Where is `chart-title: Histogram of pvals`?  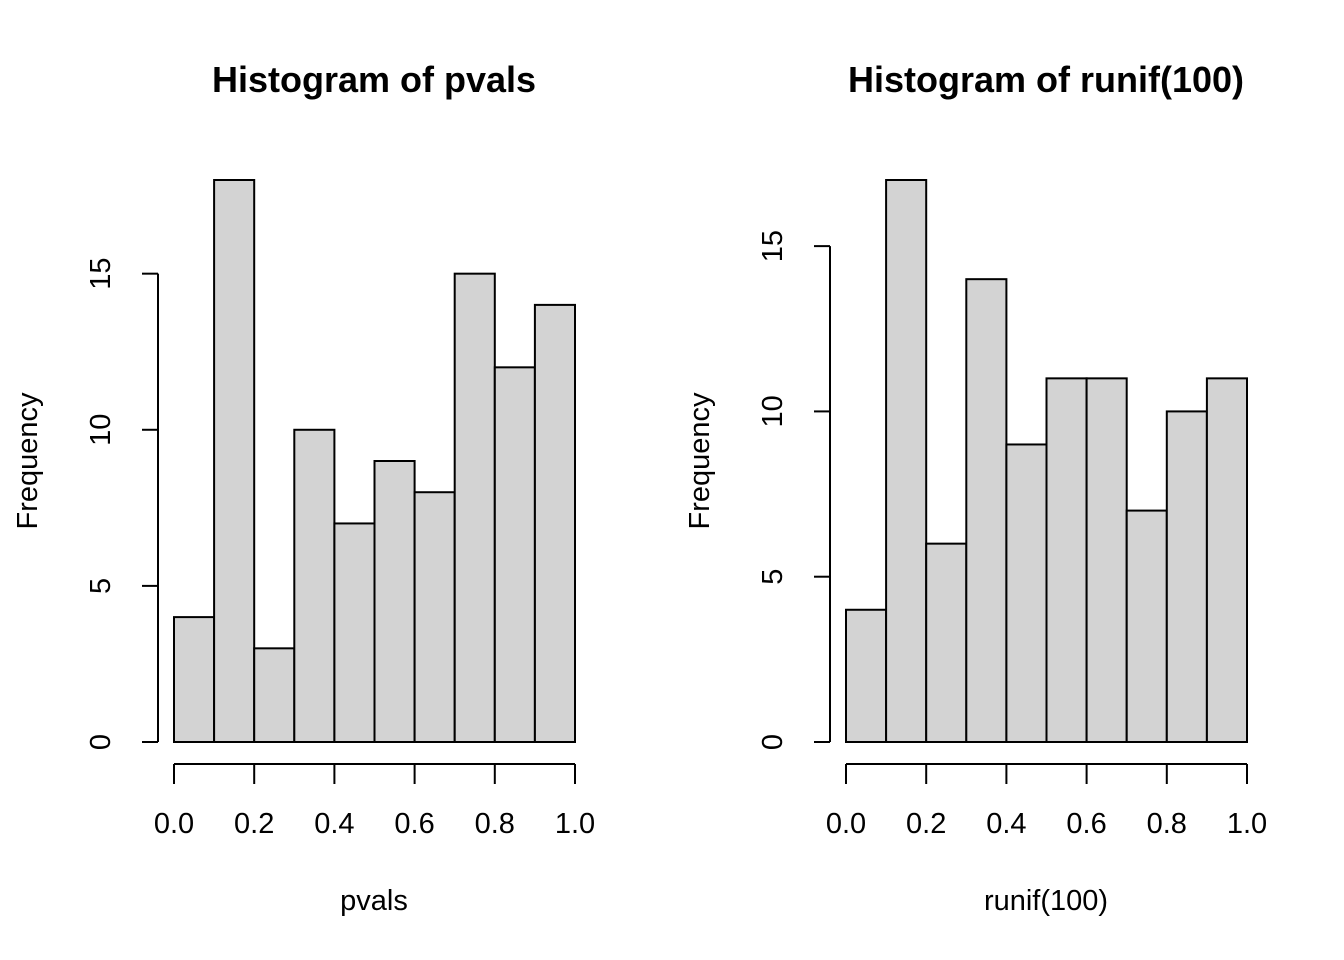
chart-title: Histogram of pvals is located at coordinates (374, 79).